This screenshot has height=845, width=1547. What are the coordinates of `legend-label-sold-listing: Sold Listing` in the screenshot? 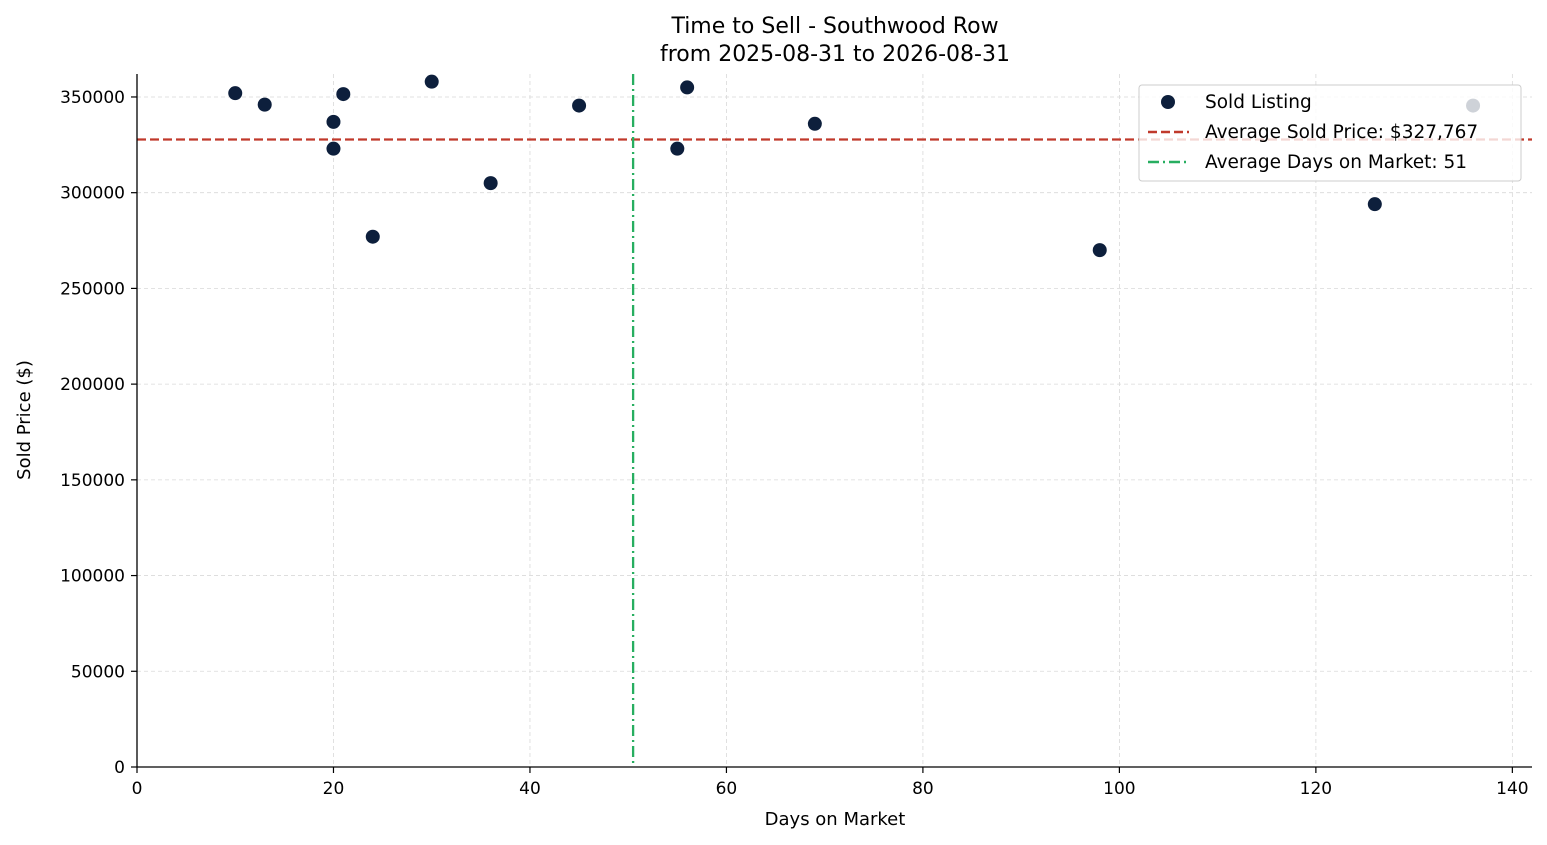 It's located at (1258, 102).